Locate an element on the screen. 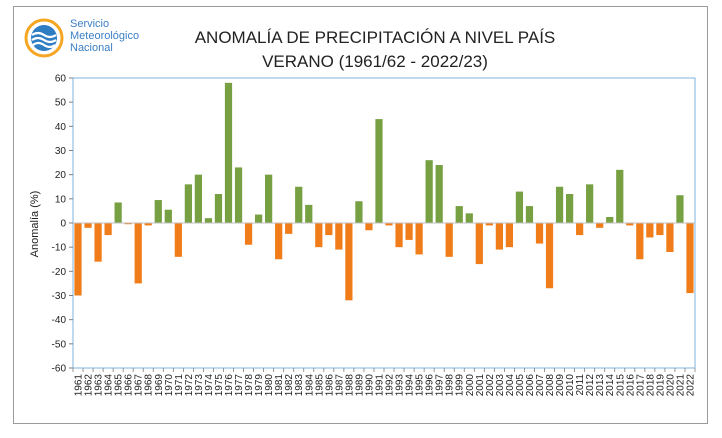 This screenshot has height=438, width=722. x-tick-label: 1967 is located at coordinates (139, 385).